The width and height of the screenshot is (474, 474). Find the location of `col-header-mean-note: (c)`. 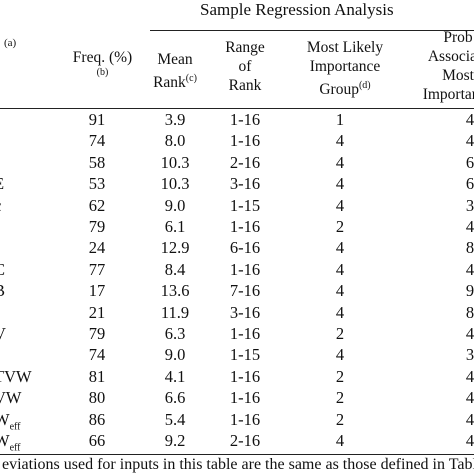

col-header-mean-note: (c) is located at coordinates (191, 78).